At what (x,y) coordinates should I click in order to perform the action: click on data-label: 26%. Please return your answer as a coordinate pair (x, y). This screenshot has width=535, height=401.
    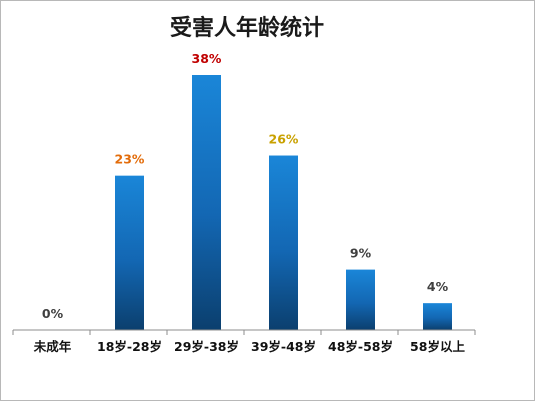
    Looking at the image, I should click on (284, 139).